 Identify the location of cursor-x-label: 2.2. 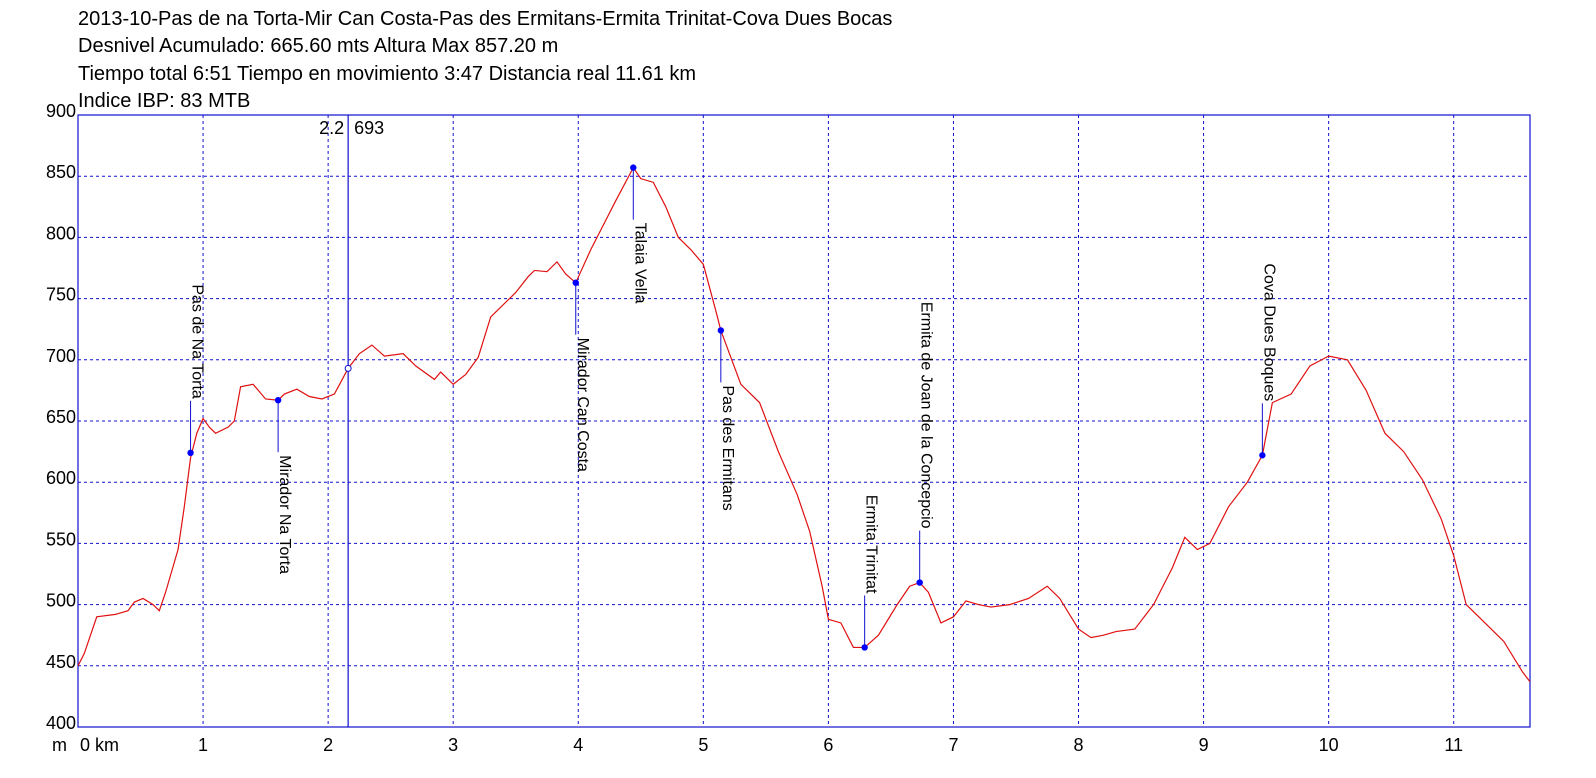
(331, 128).